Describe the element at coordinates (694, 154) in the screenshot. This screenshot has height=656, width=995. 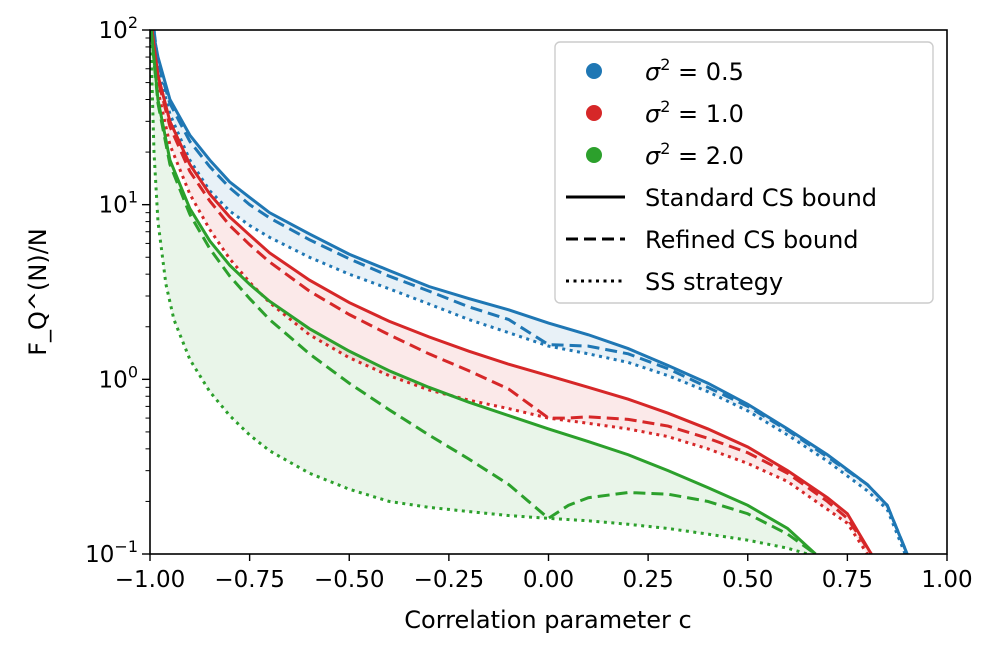
I see `legend-label-3: σ2 = 2.0` at that location.